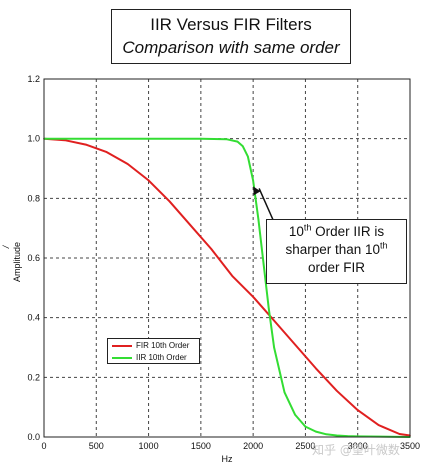 This screenshot has width=433, height=467. I want to click on arrow-shaft, so click(266, 205).